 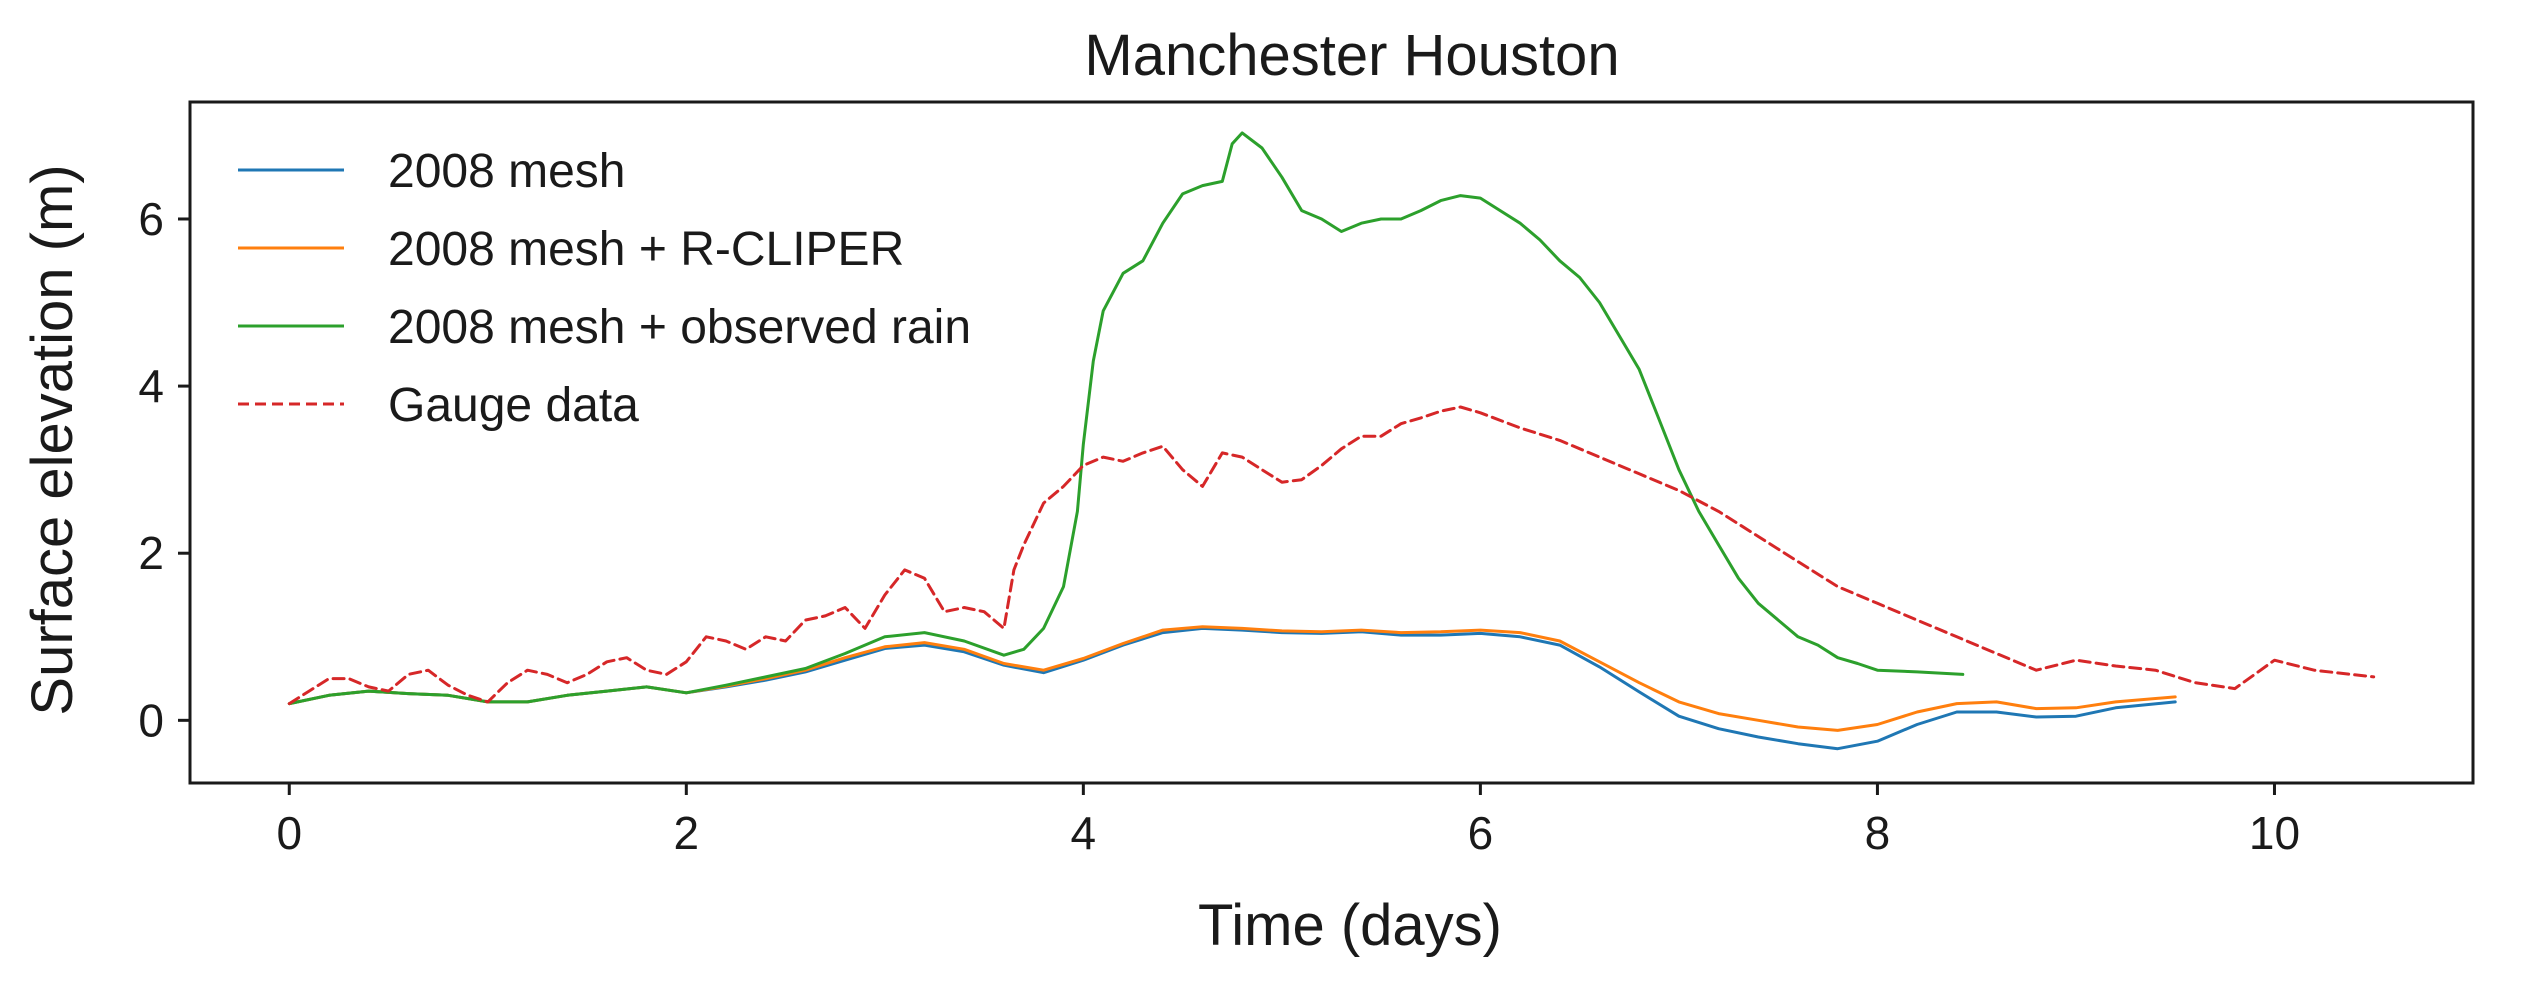 What do you see at coordinates (151, 720) in the screenshot?
I see `y-tick-label: 0` at bounding box center [151, 720].